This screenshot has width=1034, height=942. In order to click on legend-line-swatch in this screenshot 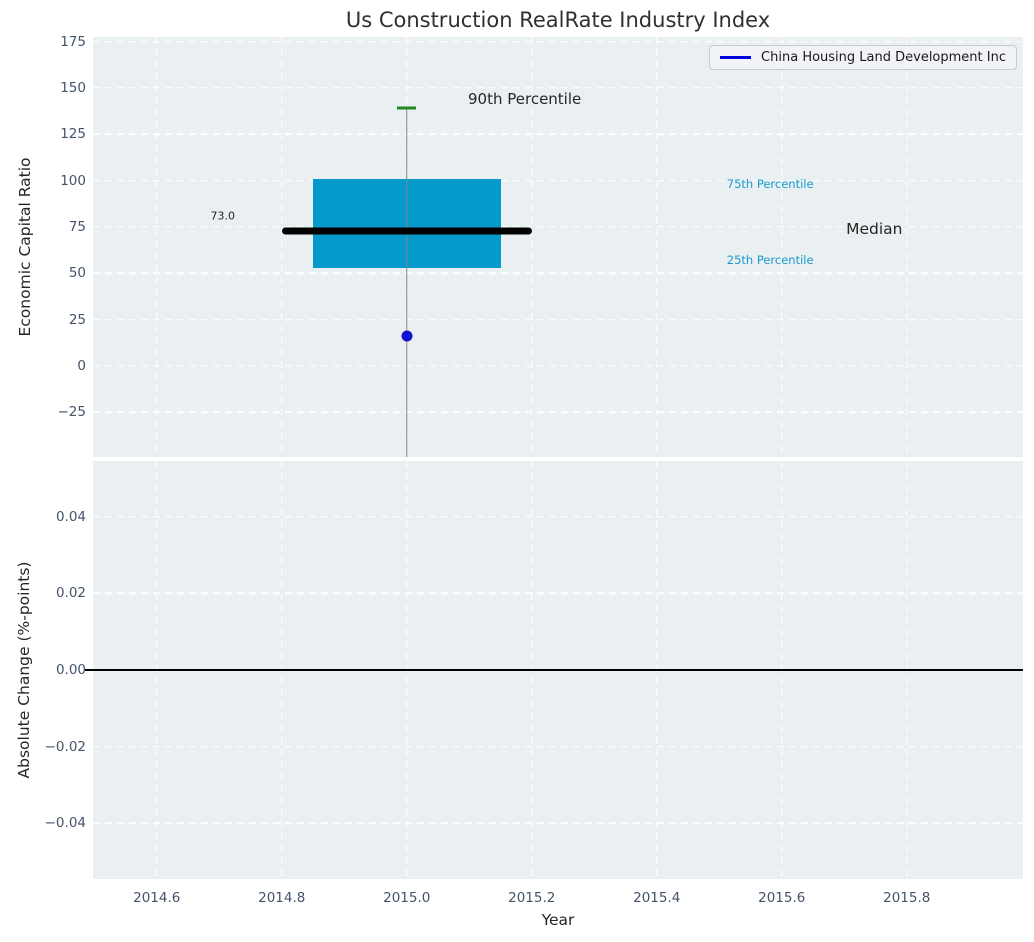, I will do `click(736, 57)`.